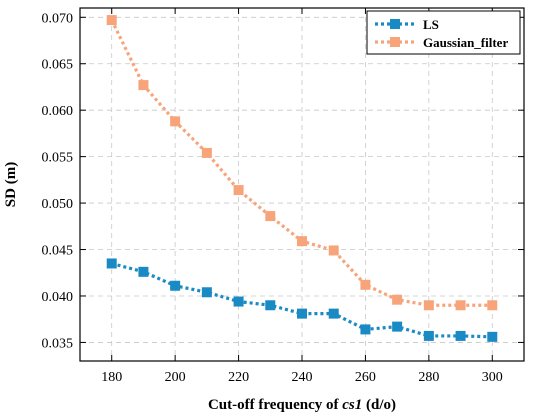 Image resolution: width=533 pixels, height=417 pixels. I want to click on x-tick-label: 180, so click(111, 377).